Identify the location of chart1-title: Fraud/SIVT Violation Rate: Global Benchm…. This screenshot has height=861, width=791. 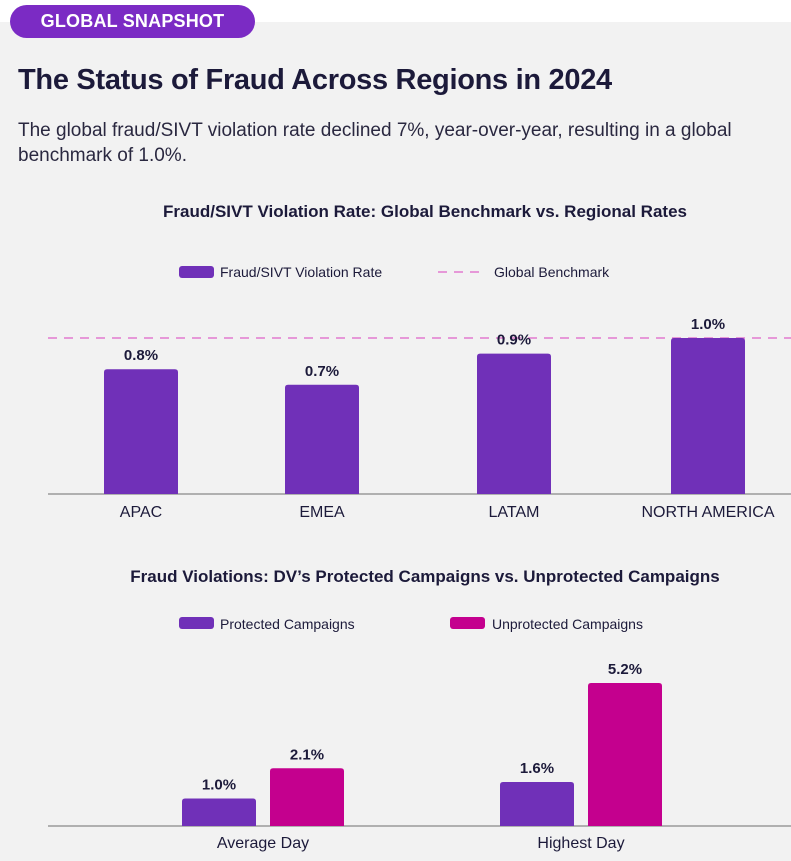
(425, 211).